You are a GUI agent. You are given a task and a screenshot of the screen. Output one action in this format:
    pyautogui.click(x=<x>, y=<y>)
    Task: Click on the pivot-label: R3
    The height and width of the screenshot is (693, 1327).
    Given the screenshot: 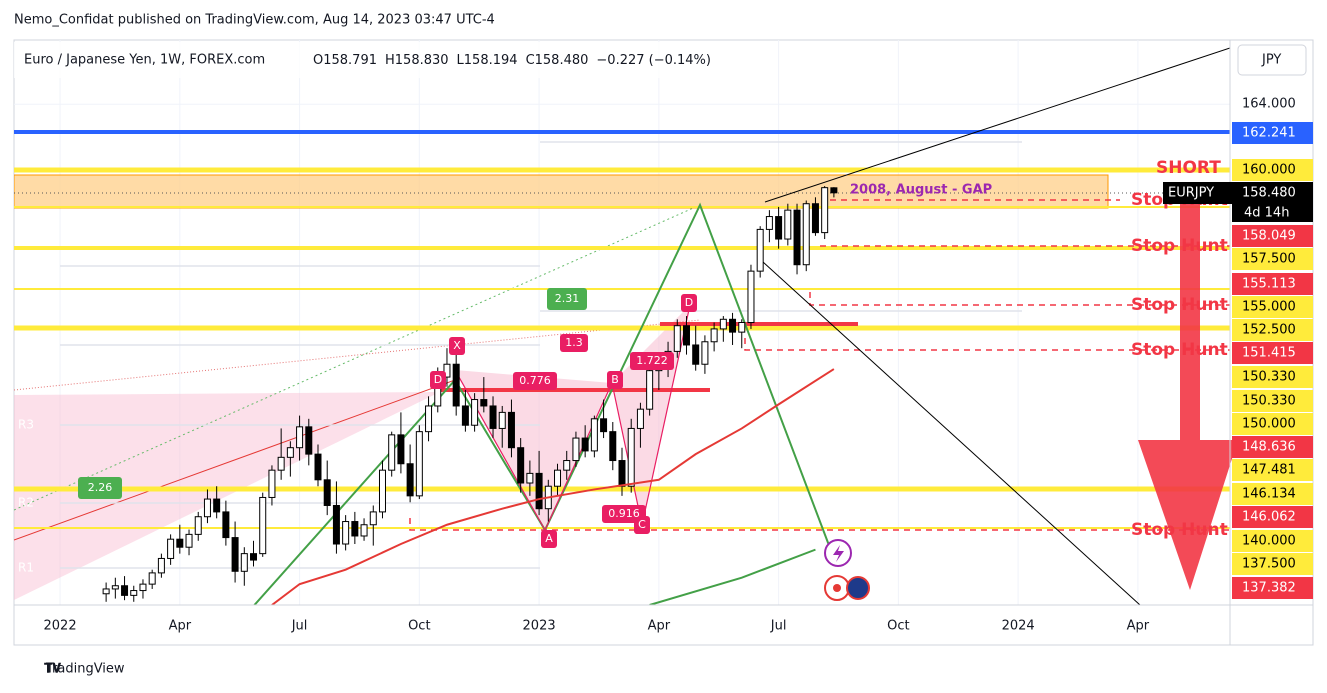 What is the action you would take?
    pyautogui.click(x=26, y=425)
    